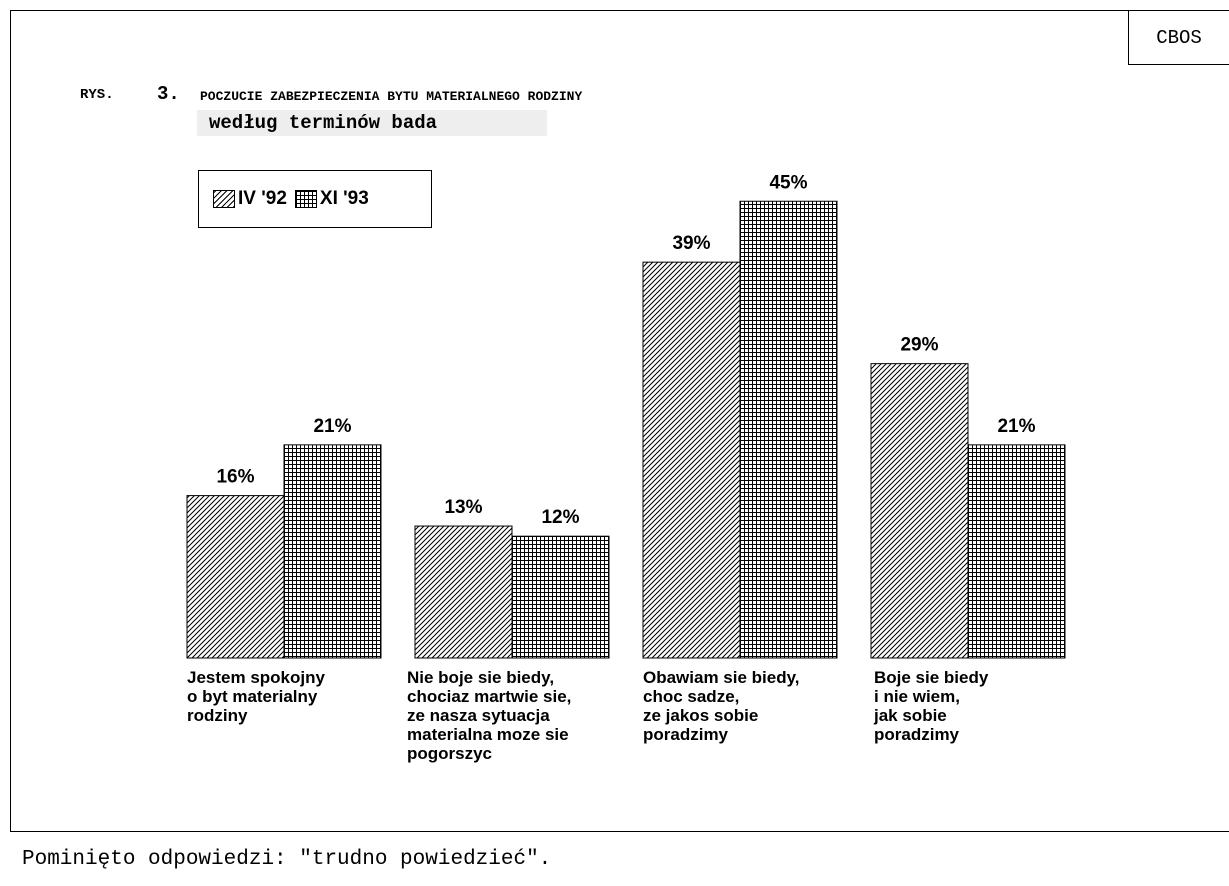 Image resolution: width=1229 pixels, height=886 pixels. What do you see at coordinates (168, 94) in the screenshot?
I see `figure-number: 3.` at bounding box center [168, 94].